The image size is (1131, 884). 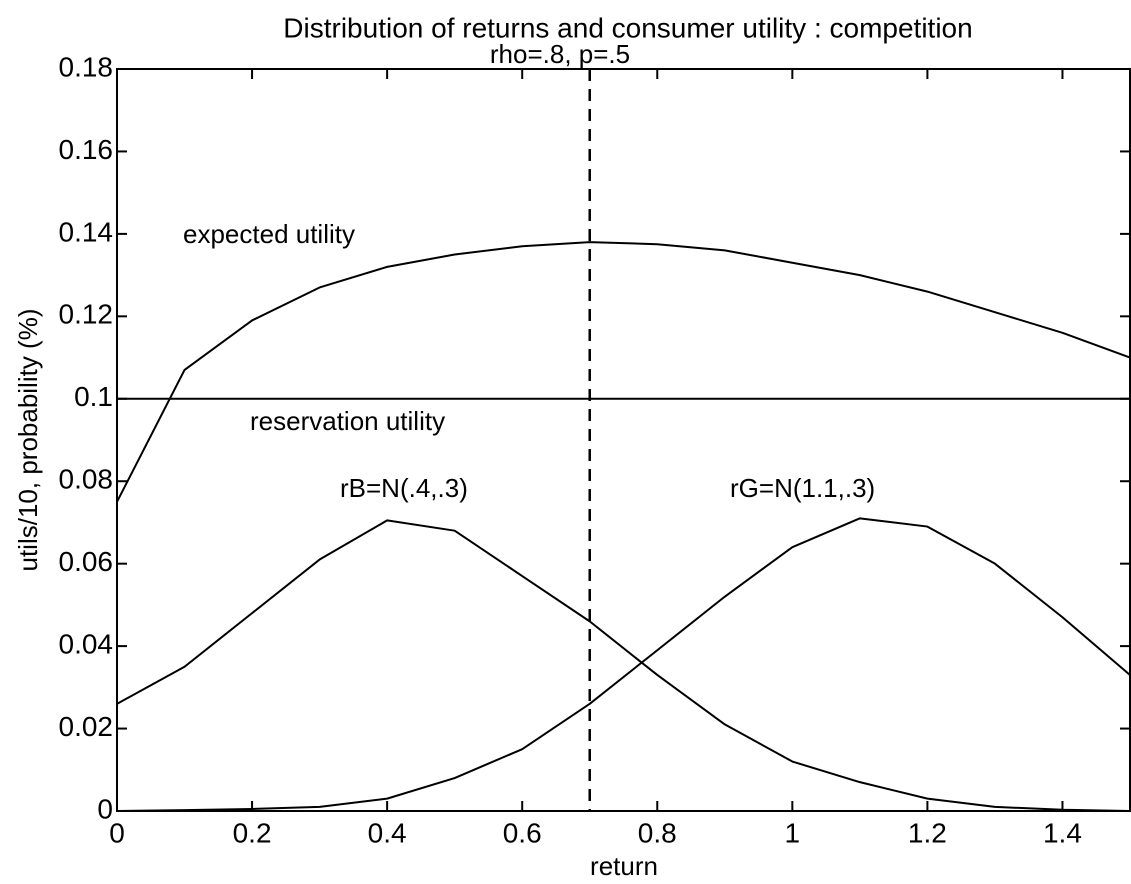 What do you see at coordinates (117, 832) in the screenshot?
I see `x-tick-label: 0` at bounding box center [117, 832].